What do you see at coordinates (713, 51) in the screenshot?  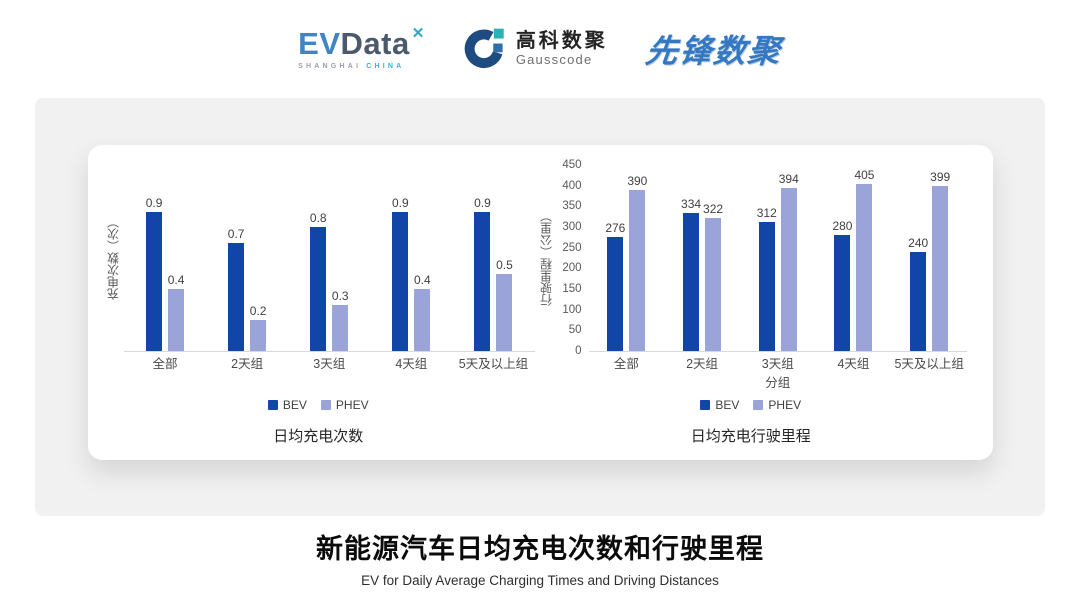 I see `pioneer-logo: 先锋数聚` at bounding box center [713, 51].